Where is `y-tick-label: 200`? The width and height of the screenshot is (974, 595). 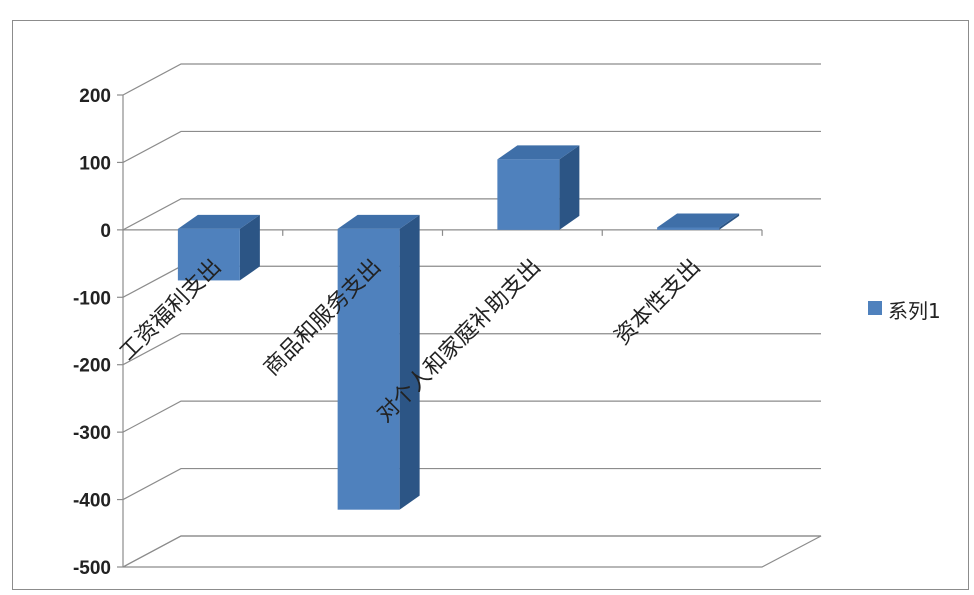 y-tick-label: 200 is located at coordinates (95, 96).